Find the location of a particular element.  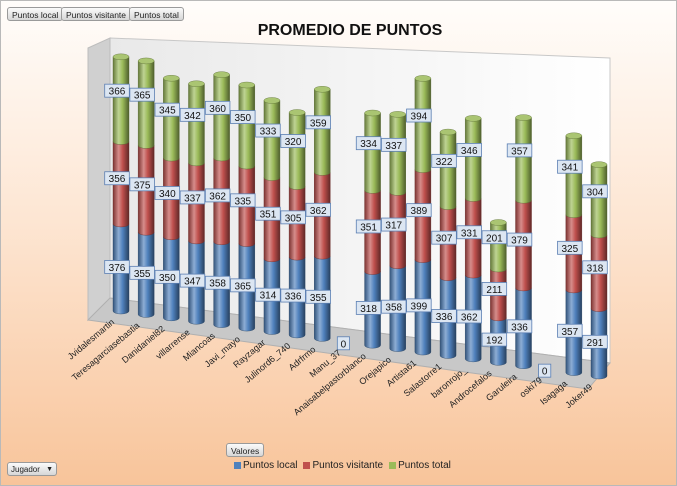

jugador-filter-label: Jugador is located at coordinates (25, 469).